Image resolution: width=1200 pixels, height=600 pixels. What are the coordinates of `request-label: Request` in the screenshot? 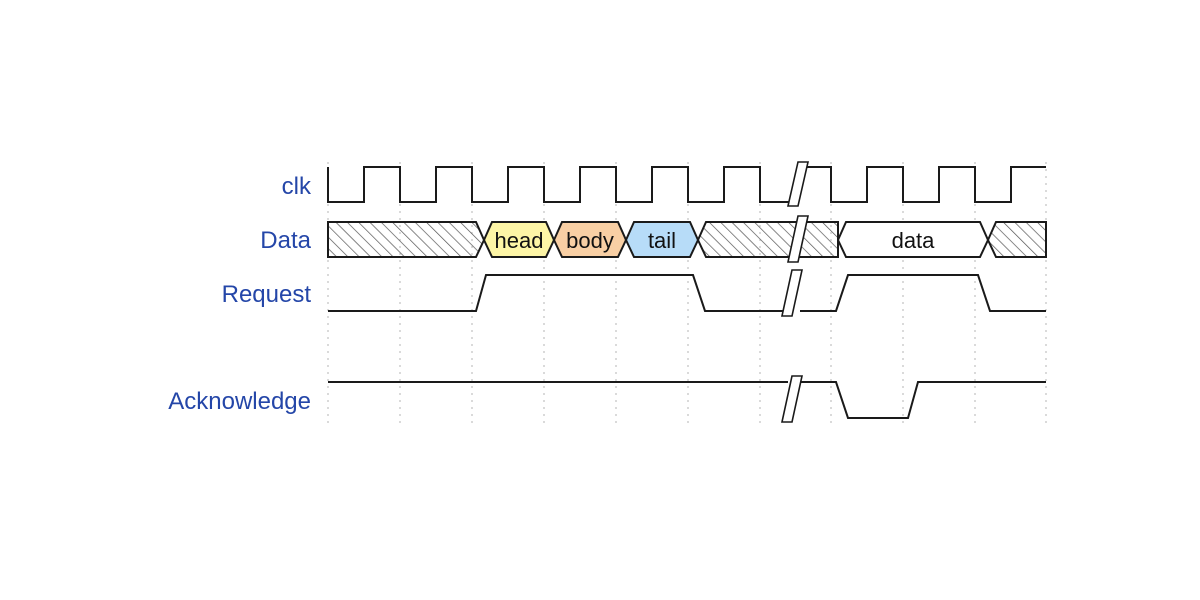 It's located at (267, 294).